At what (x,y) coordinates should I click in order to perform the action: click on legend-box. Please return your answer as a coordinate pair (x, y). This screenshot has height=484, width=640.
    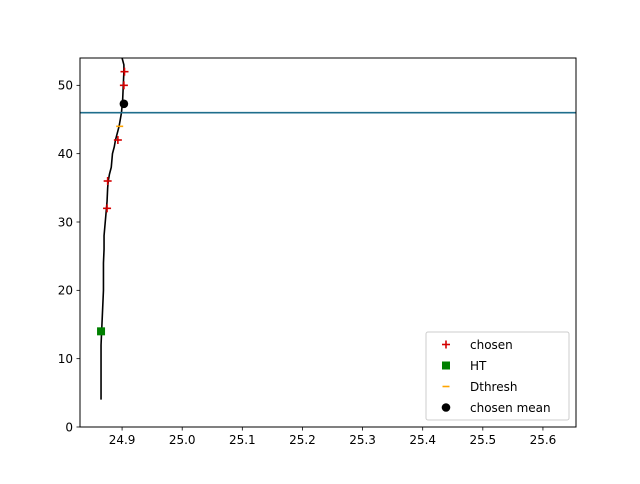
    Looking at the image, I should click on (497, 376).